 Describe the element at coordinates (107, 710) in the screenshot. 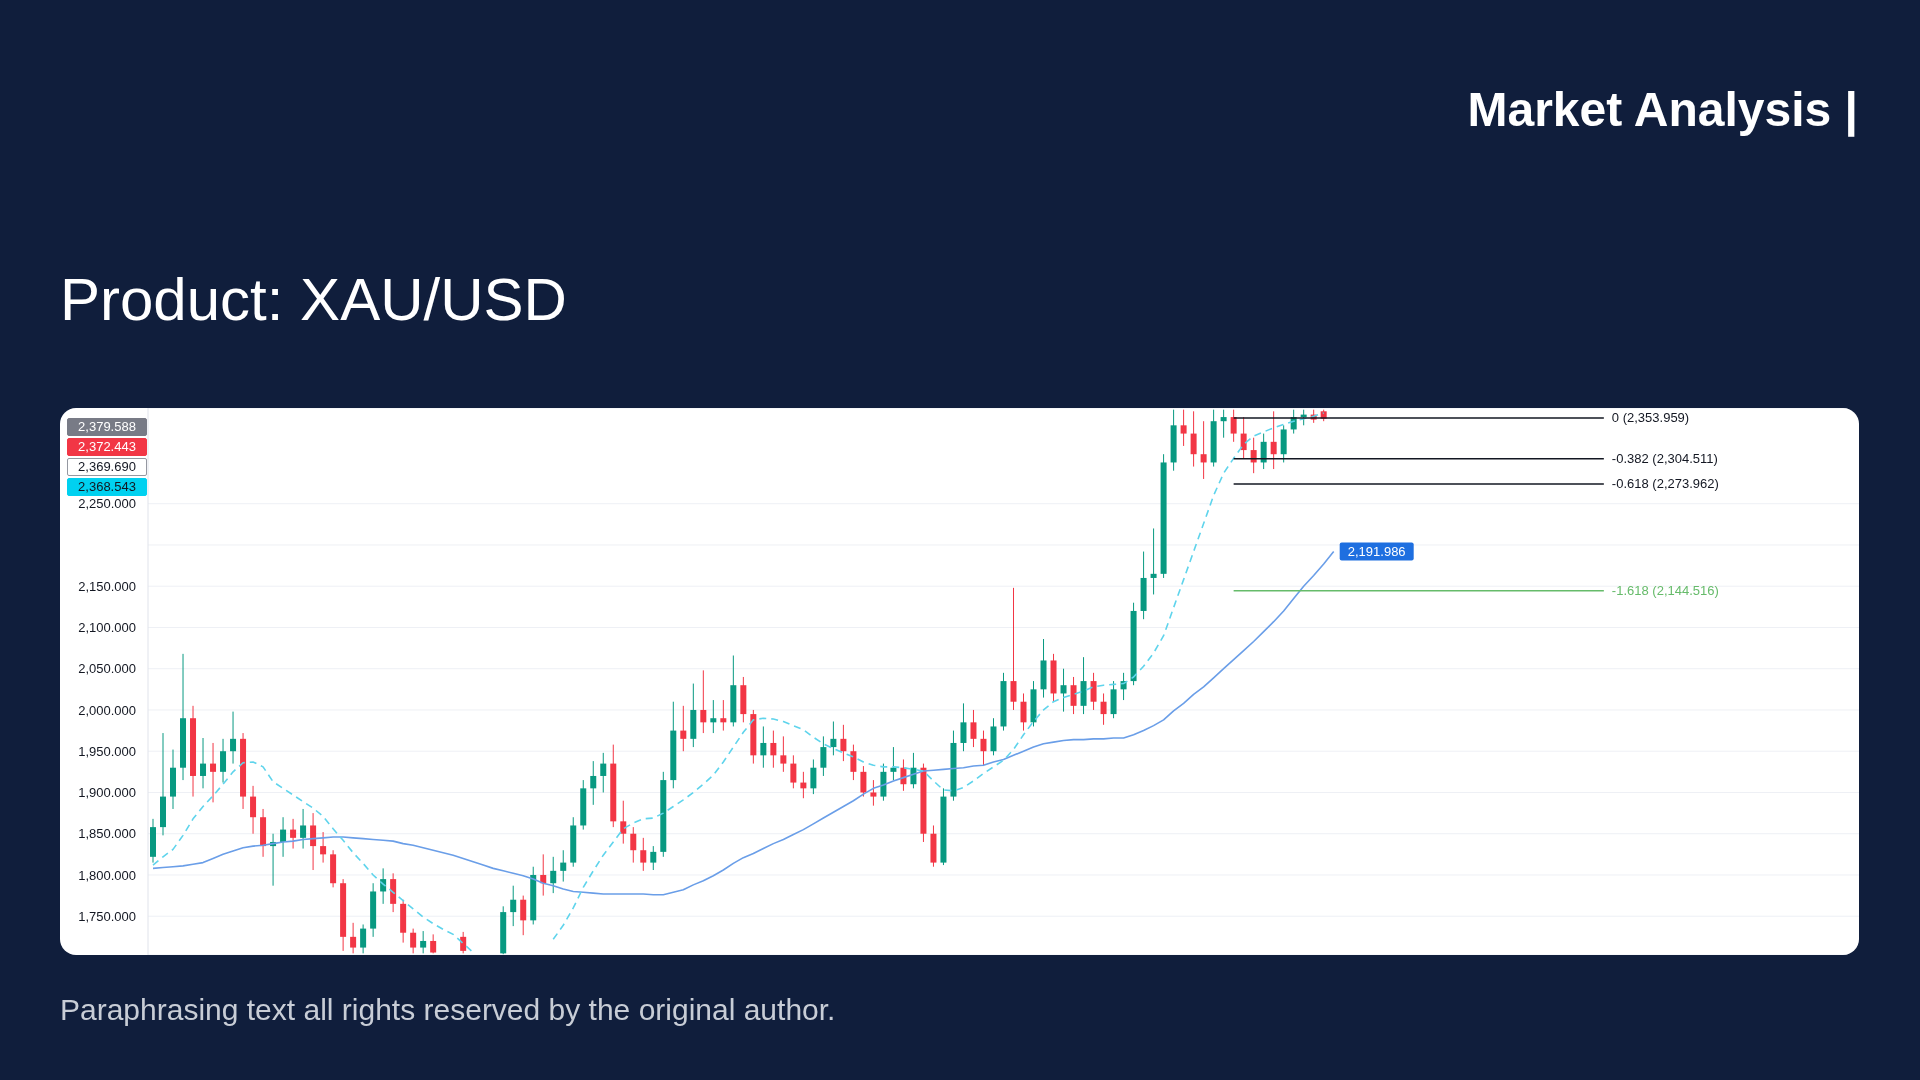

I see `y-tick-label: 2,000.000` at that location.